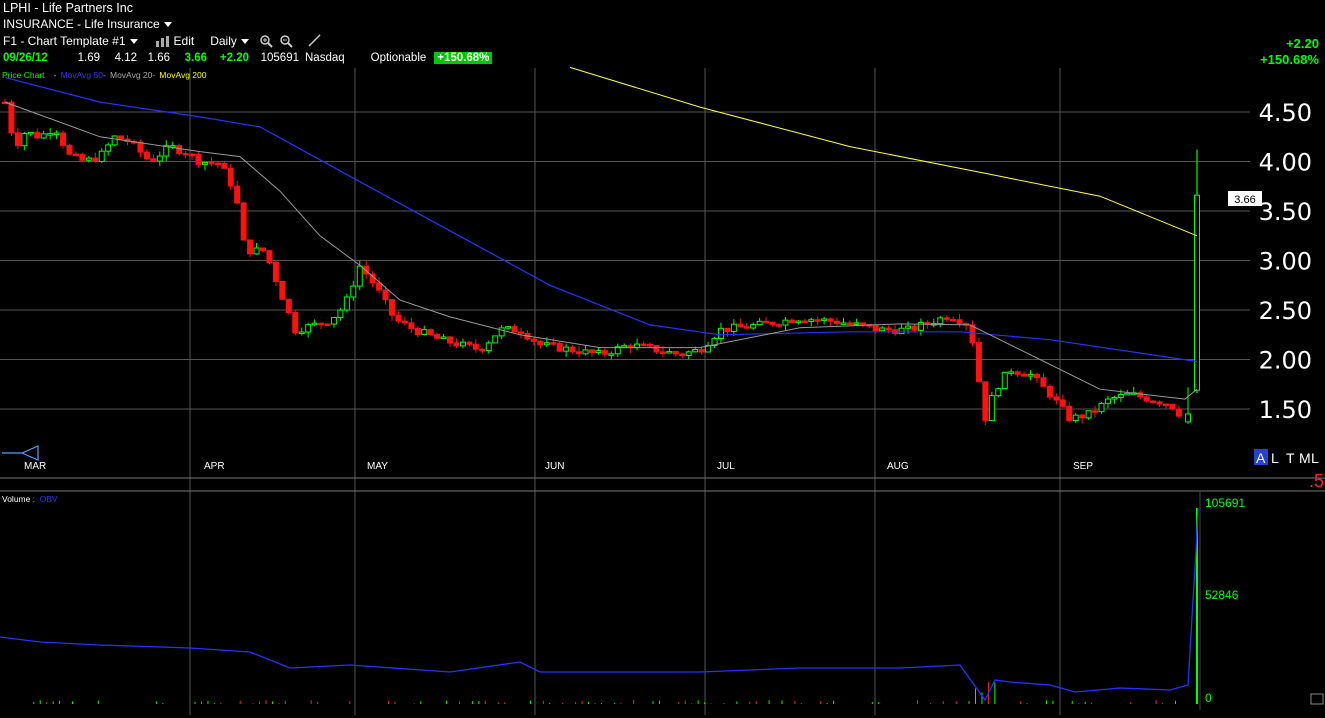  Describe the element at coordinates (1285, 262) in the screenshot. I see `price-tick-label: 3.00` at that location.